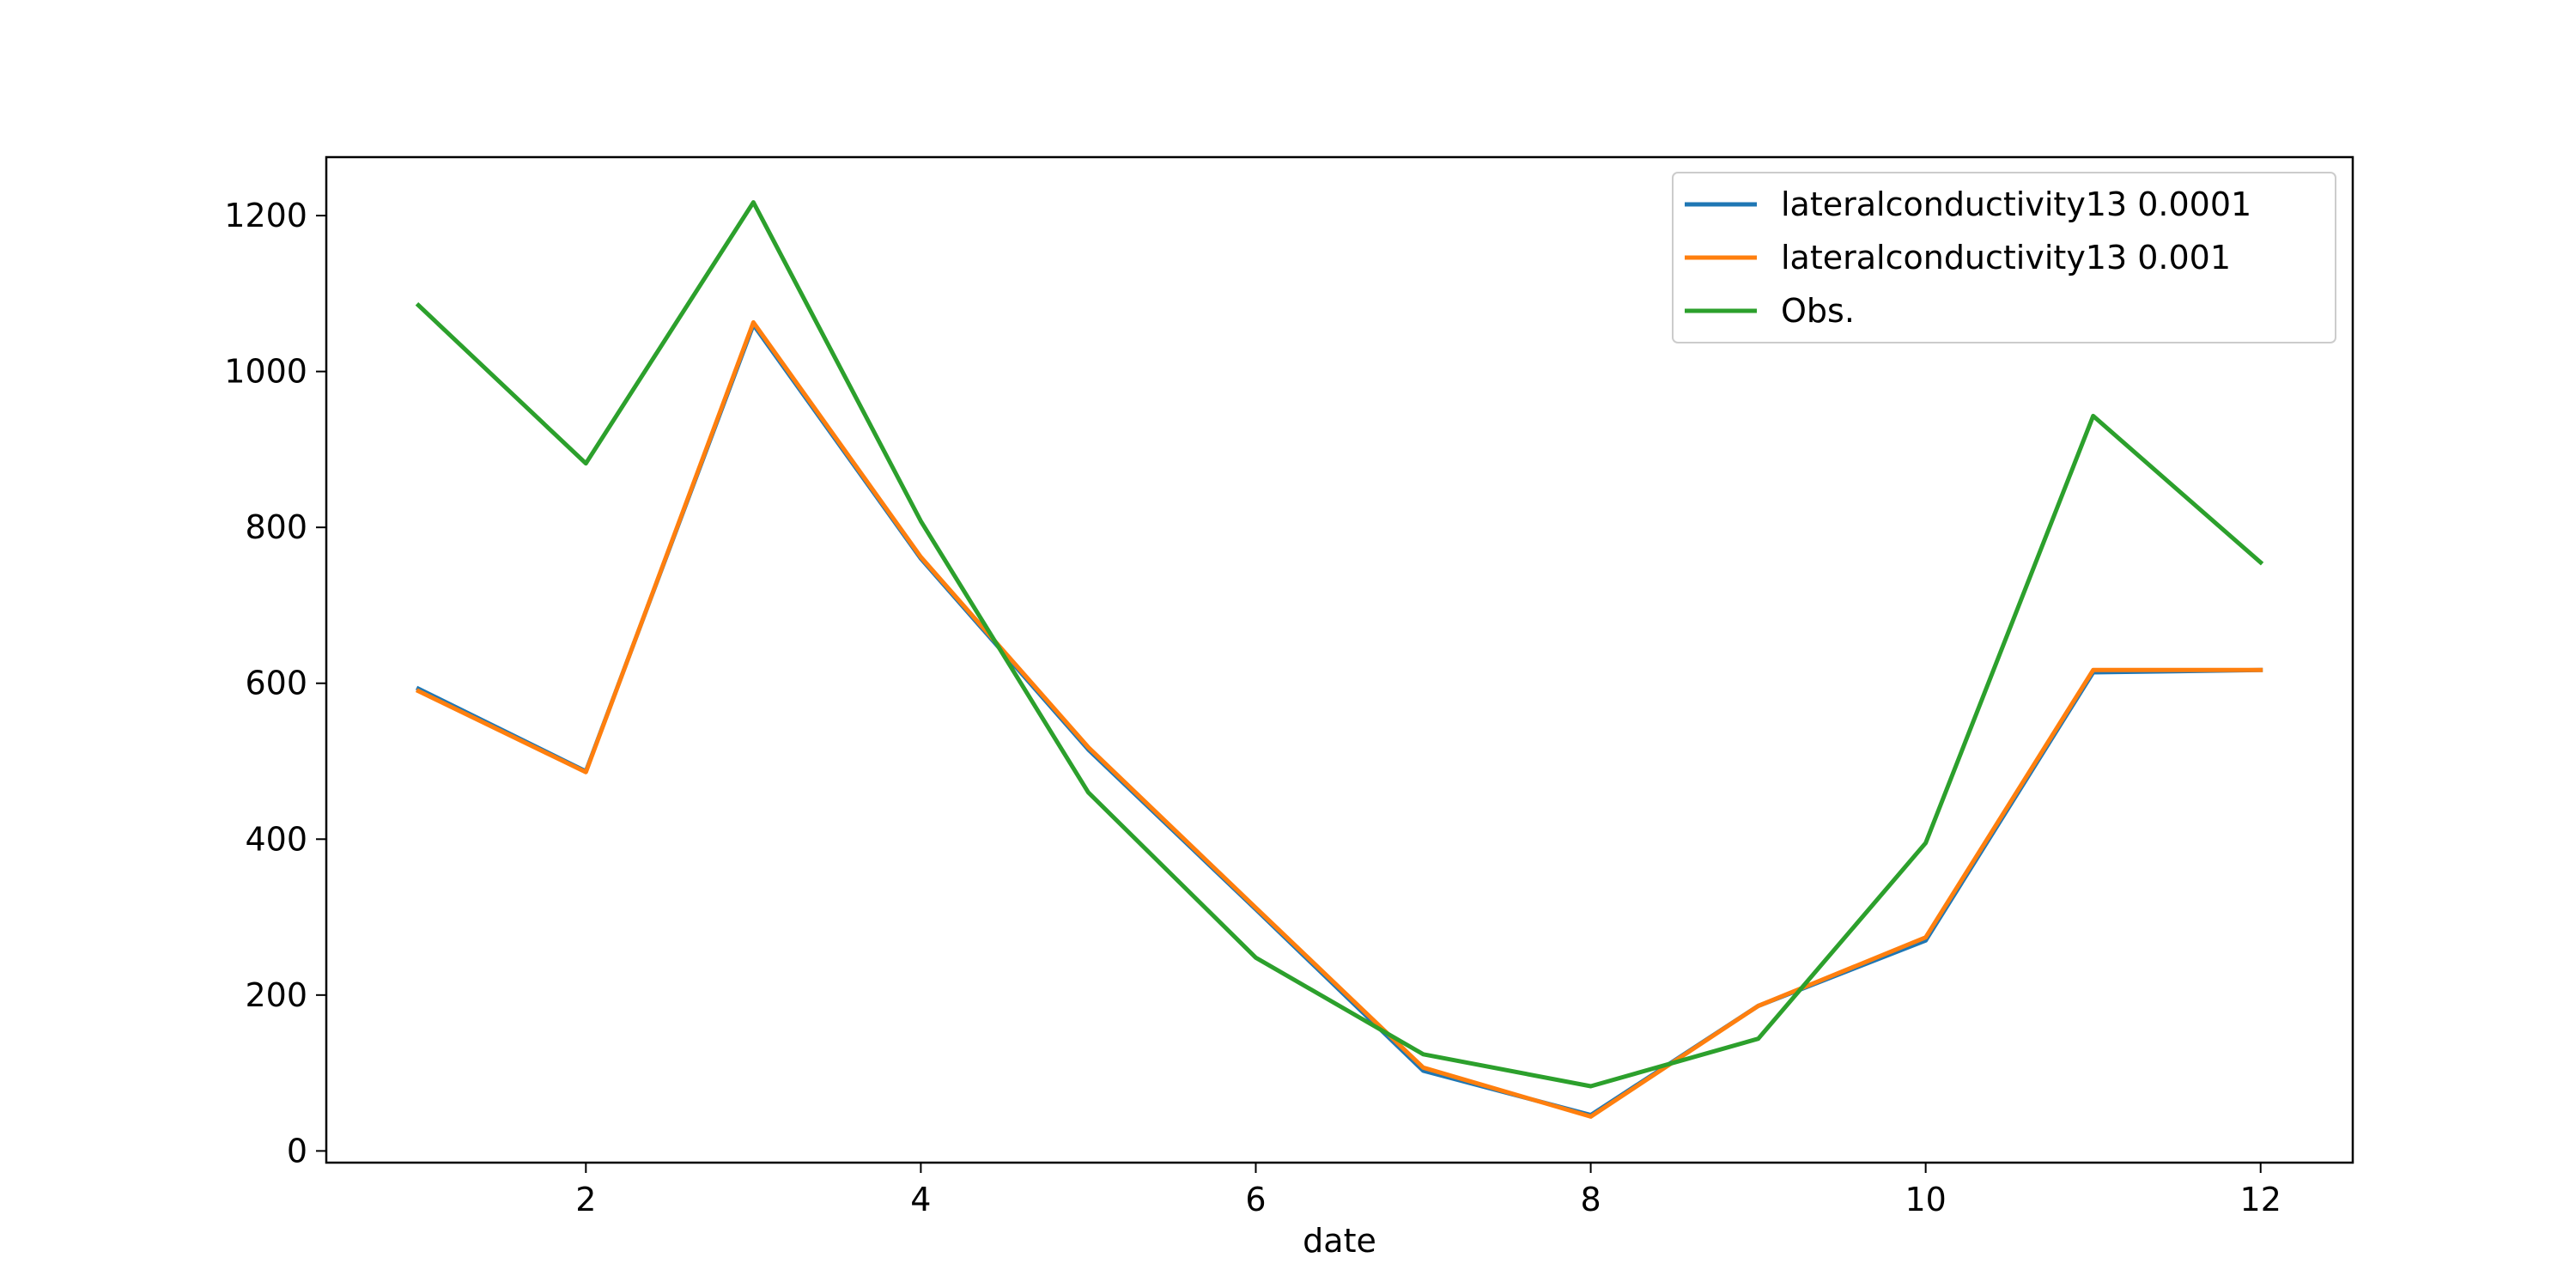 The width and height of the screenshot is (2576, 1288). I want to click on y-tick-label: 1000, so click(265, 372).